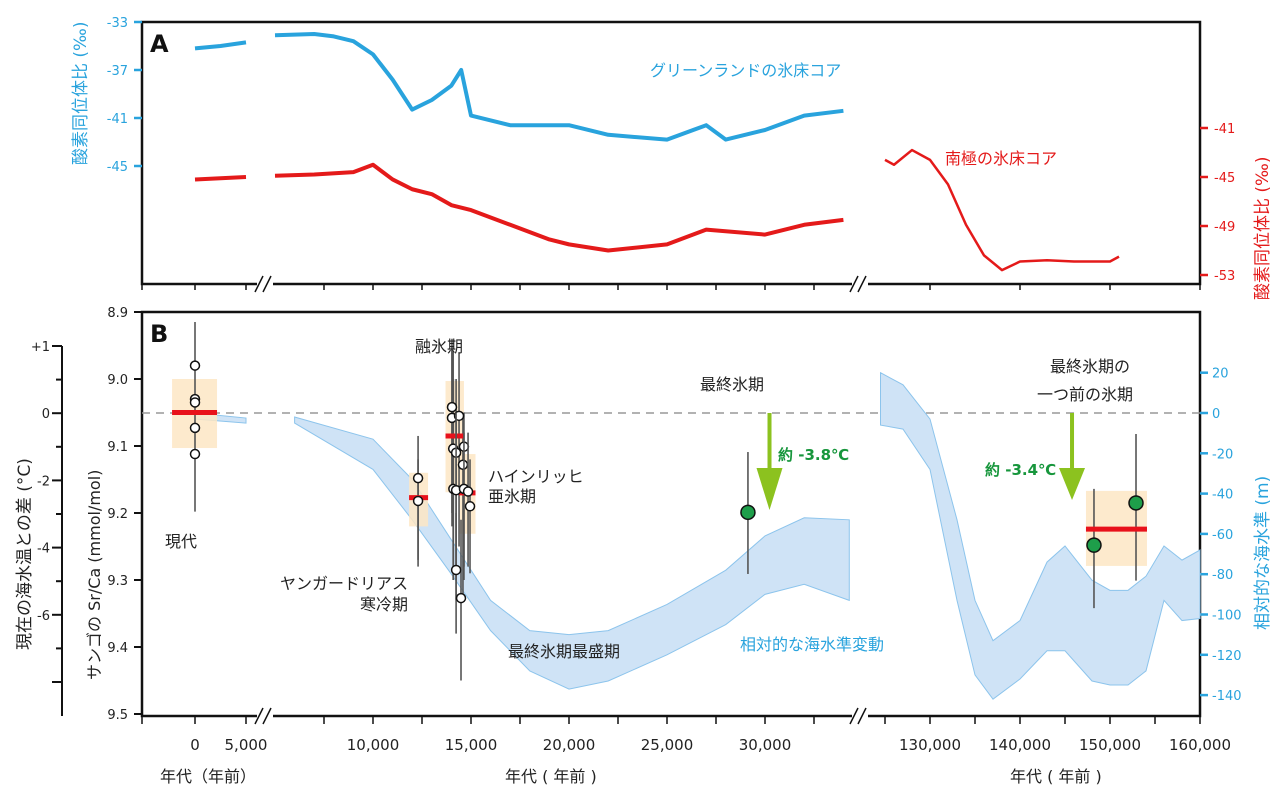  Describe the element at coordinates (117, 167) in the screenshot. I see `a-left-tick-label: -45` at that location.